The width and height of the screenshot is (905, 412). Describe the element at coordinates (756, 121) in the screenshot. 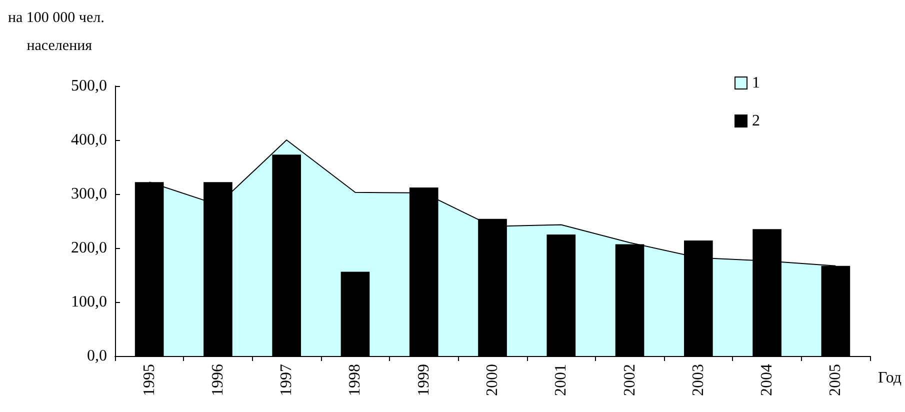

I see `legend-label: 2` at that location.